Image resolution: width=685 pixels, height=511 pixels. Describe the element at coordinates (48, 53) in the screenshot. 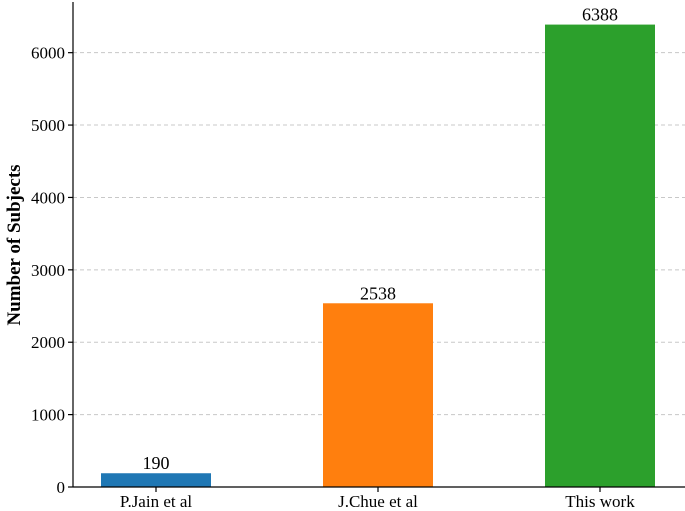

I see `y-tick-label: 6000` at that location.